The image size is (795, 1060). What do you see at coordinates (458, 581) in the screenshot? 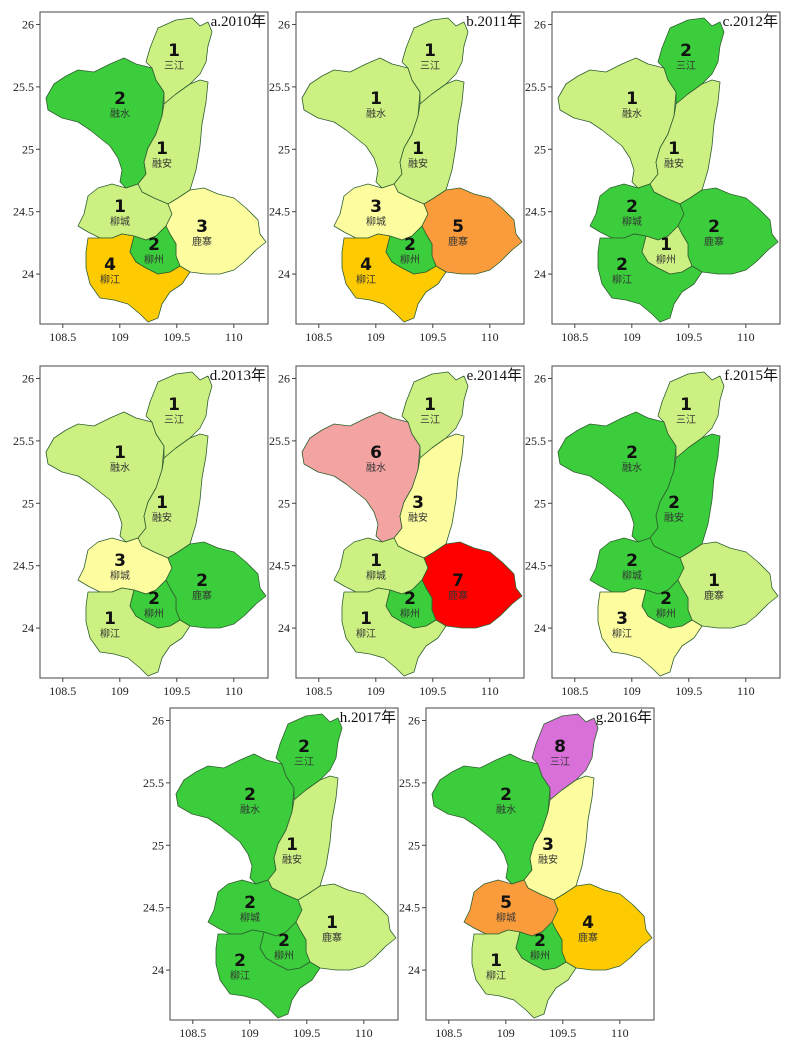
I see `rank-label-luzhai: 7` at bounding box center [458, 581].